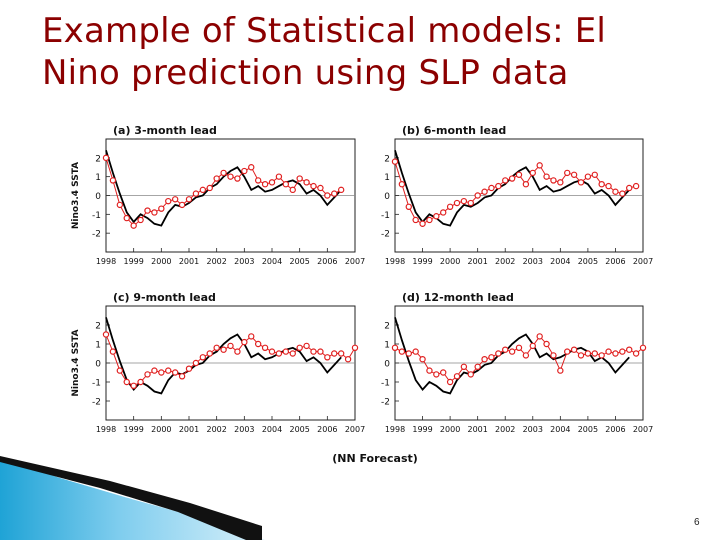 The height and width of the screenshot is (540, 720). I want to click on y-tick-label: -2, so click(96, 403).